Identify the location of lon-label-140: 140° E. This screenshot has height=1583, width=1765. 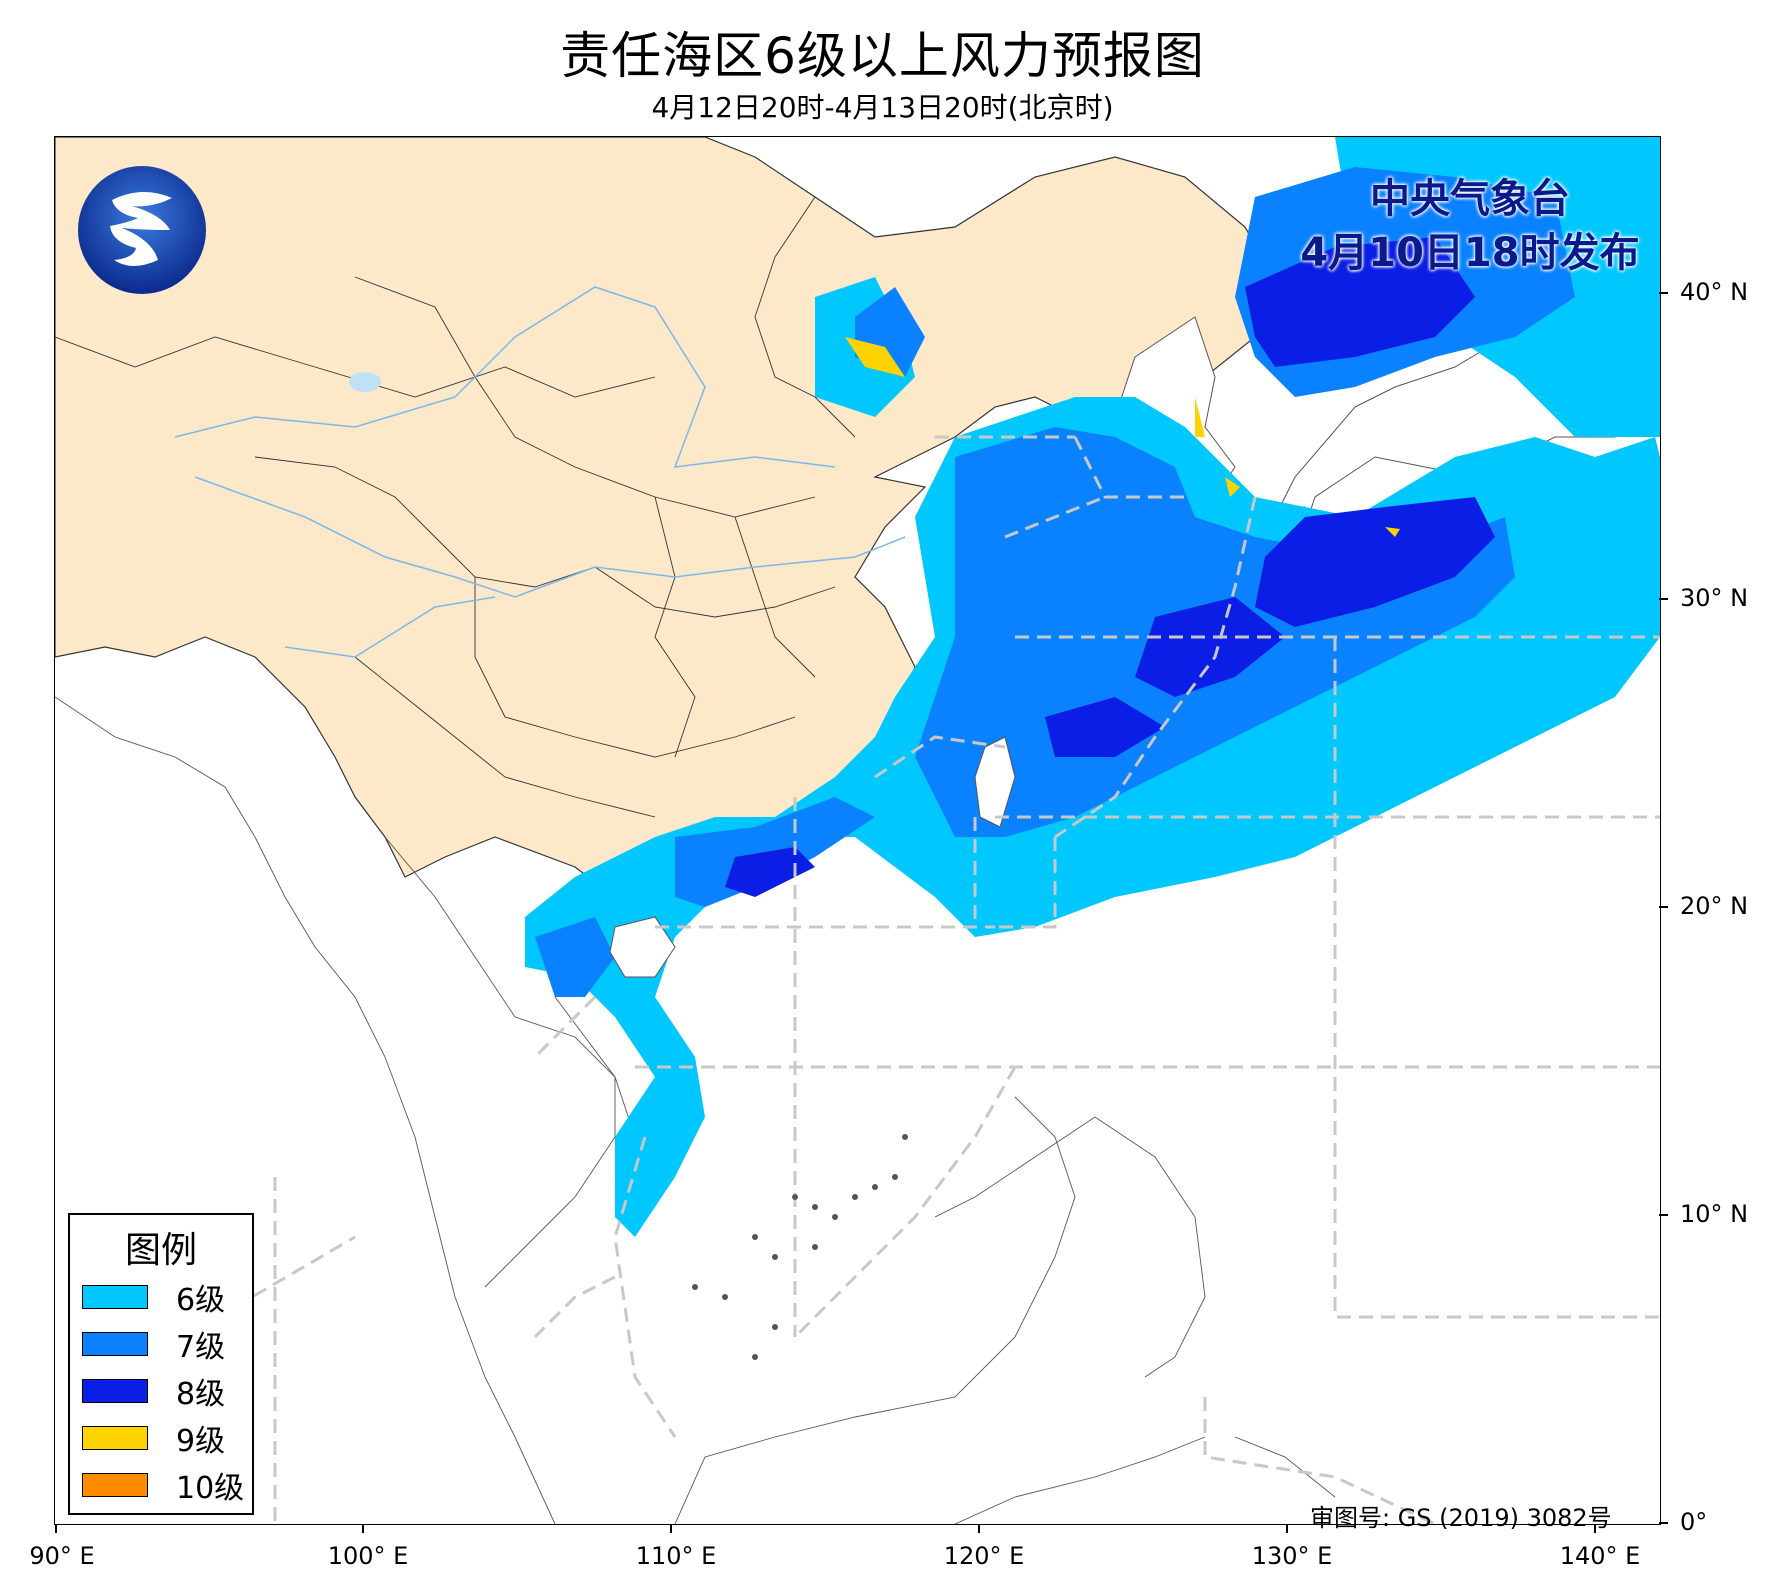
(1600, 1556).